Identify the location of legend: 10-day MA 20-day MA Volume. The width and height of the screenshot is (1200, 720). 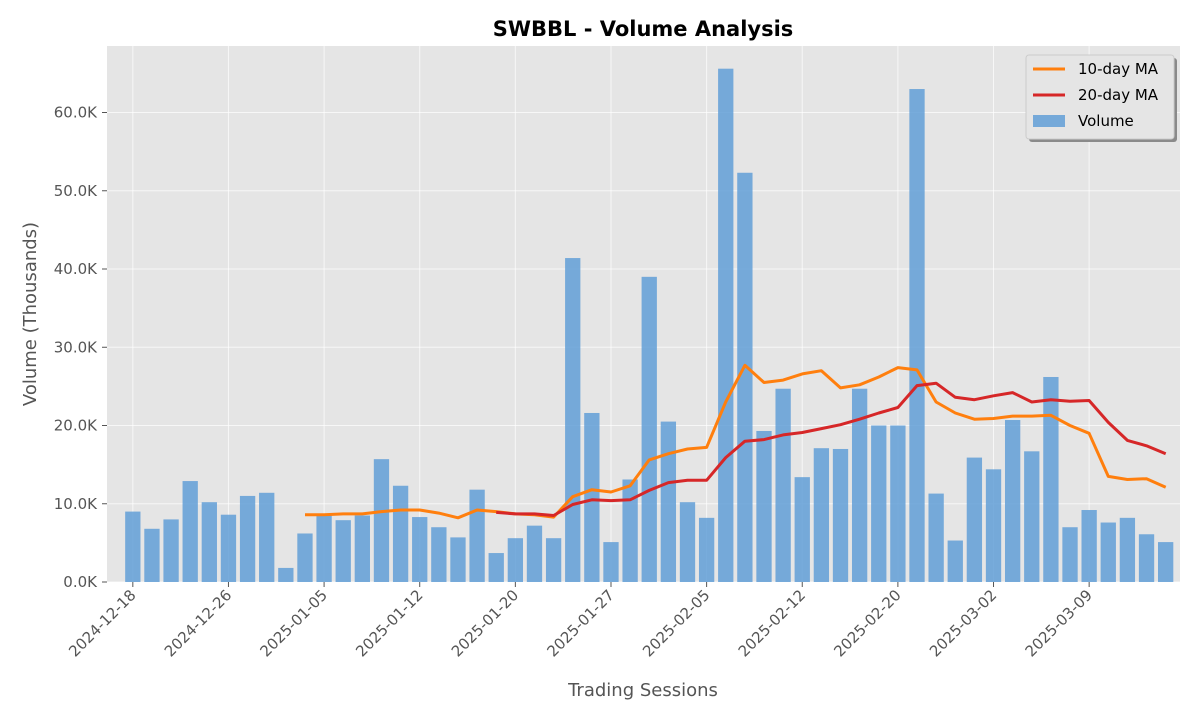
(1101, 98).